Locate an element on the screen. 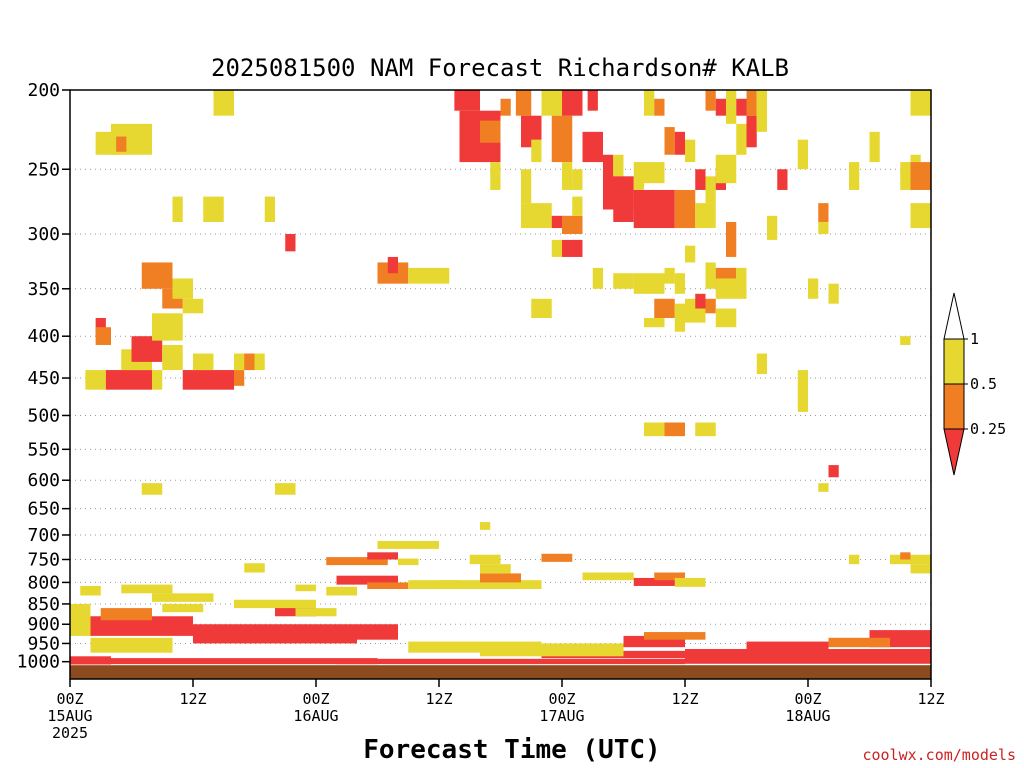 This screenshot has width=1024, height=768. x-tick-date-2: 16AUG is located at coordinates (315, 716).